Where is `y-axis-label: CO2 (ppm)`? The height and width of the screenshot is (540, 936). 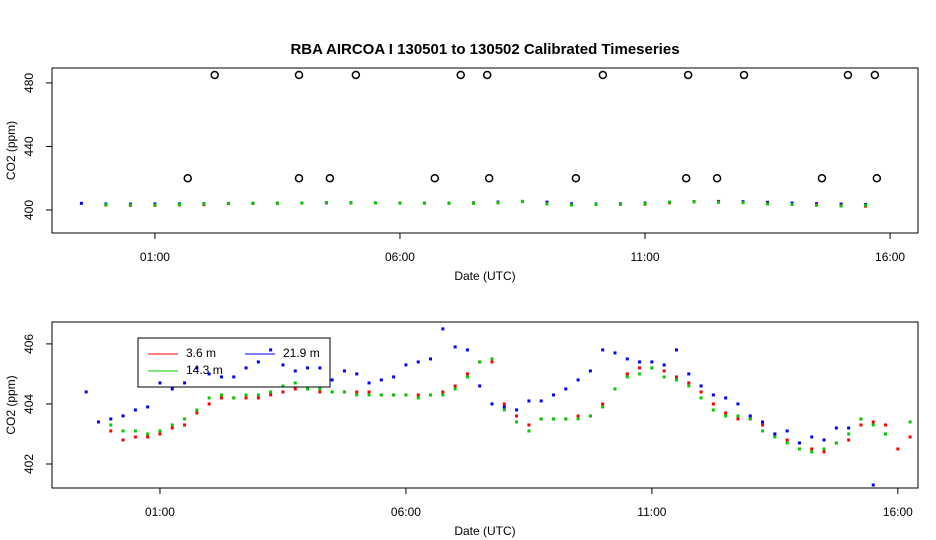
y-axis-label: CO2 (ppm) is located at coordinates (11, 404).